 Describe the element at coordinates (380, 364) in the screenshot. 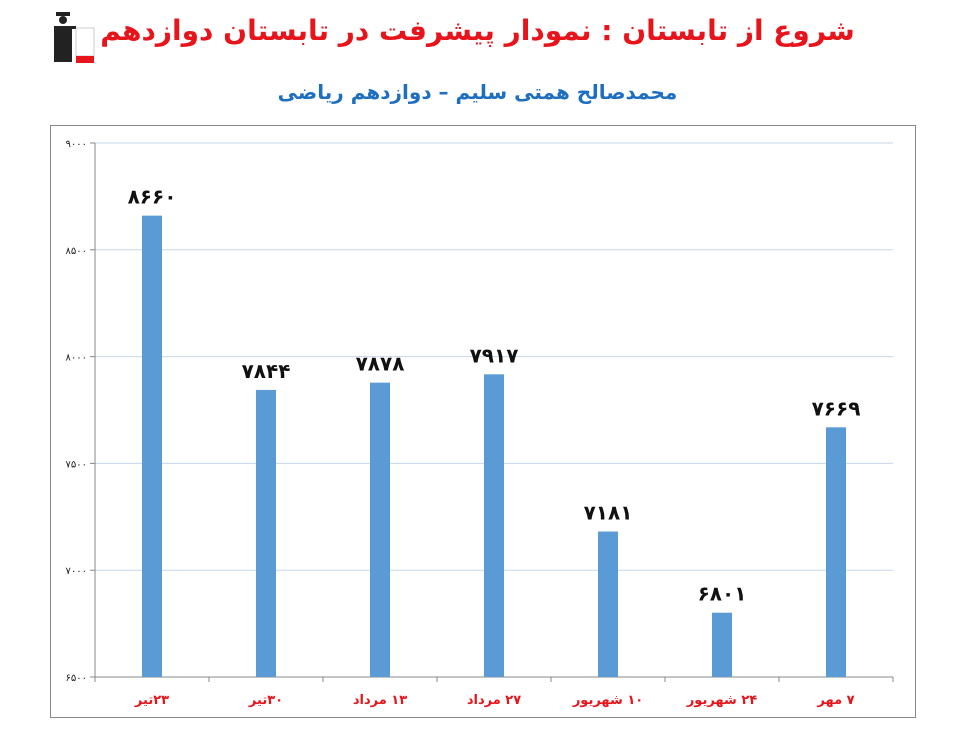

I see `data-label: ۷۸۷۸` at that location.